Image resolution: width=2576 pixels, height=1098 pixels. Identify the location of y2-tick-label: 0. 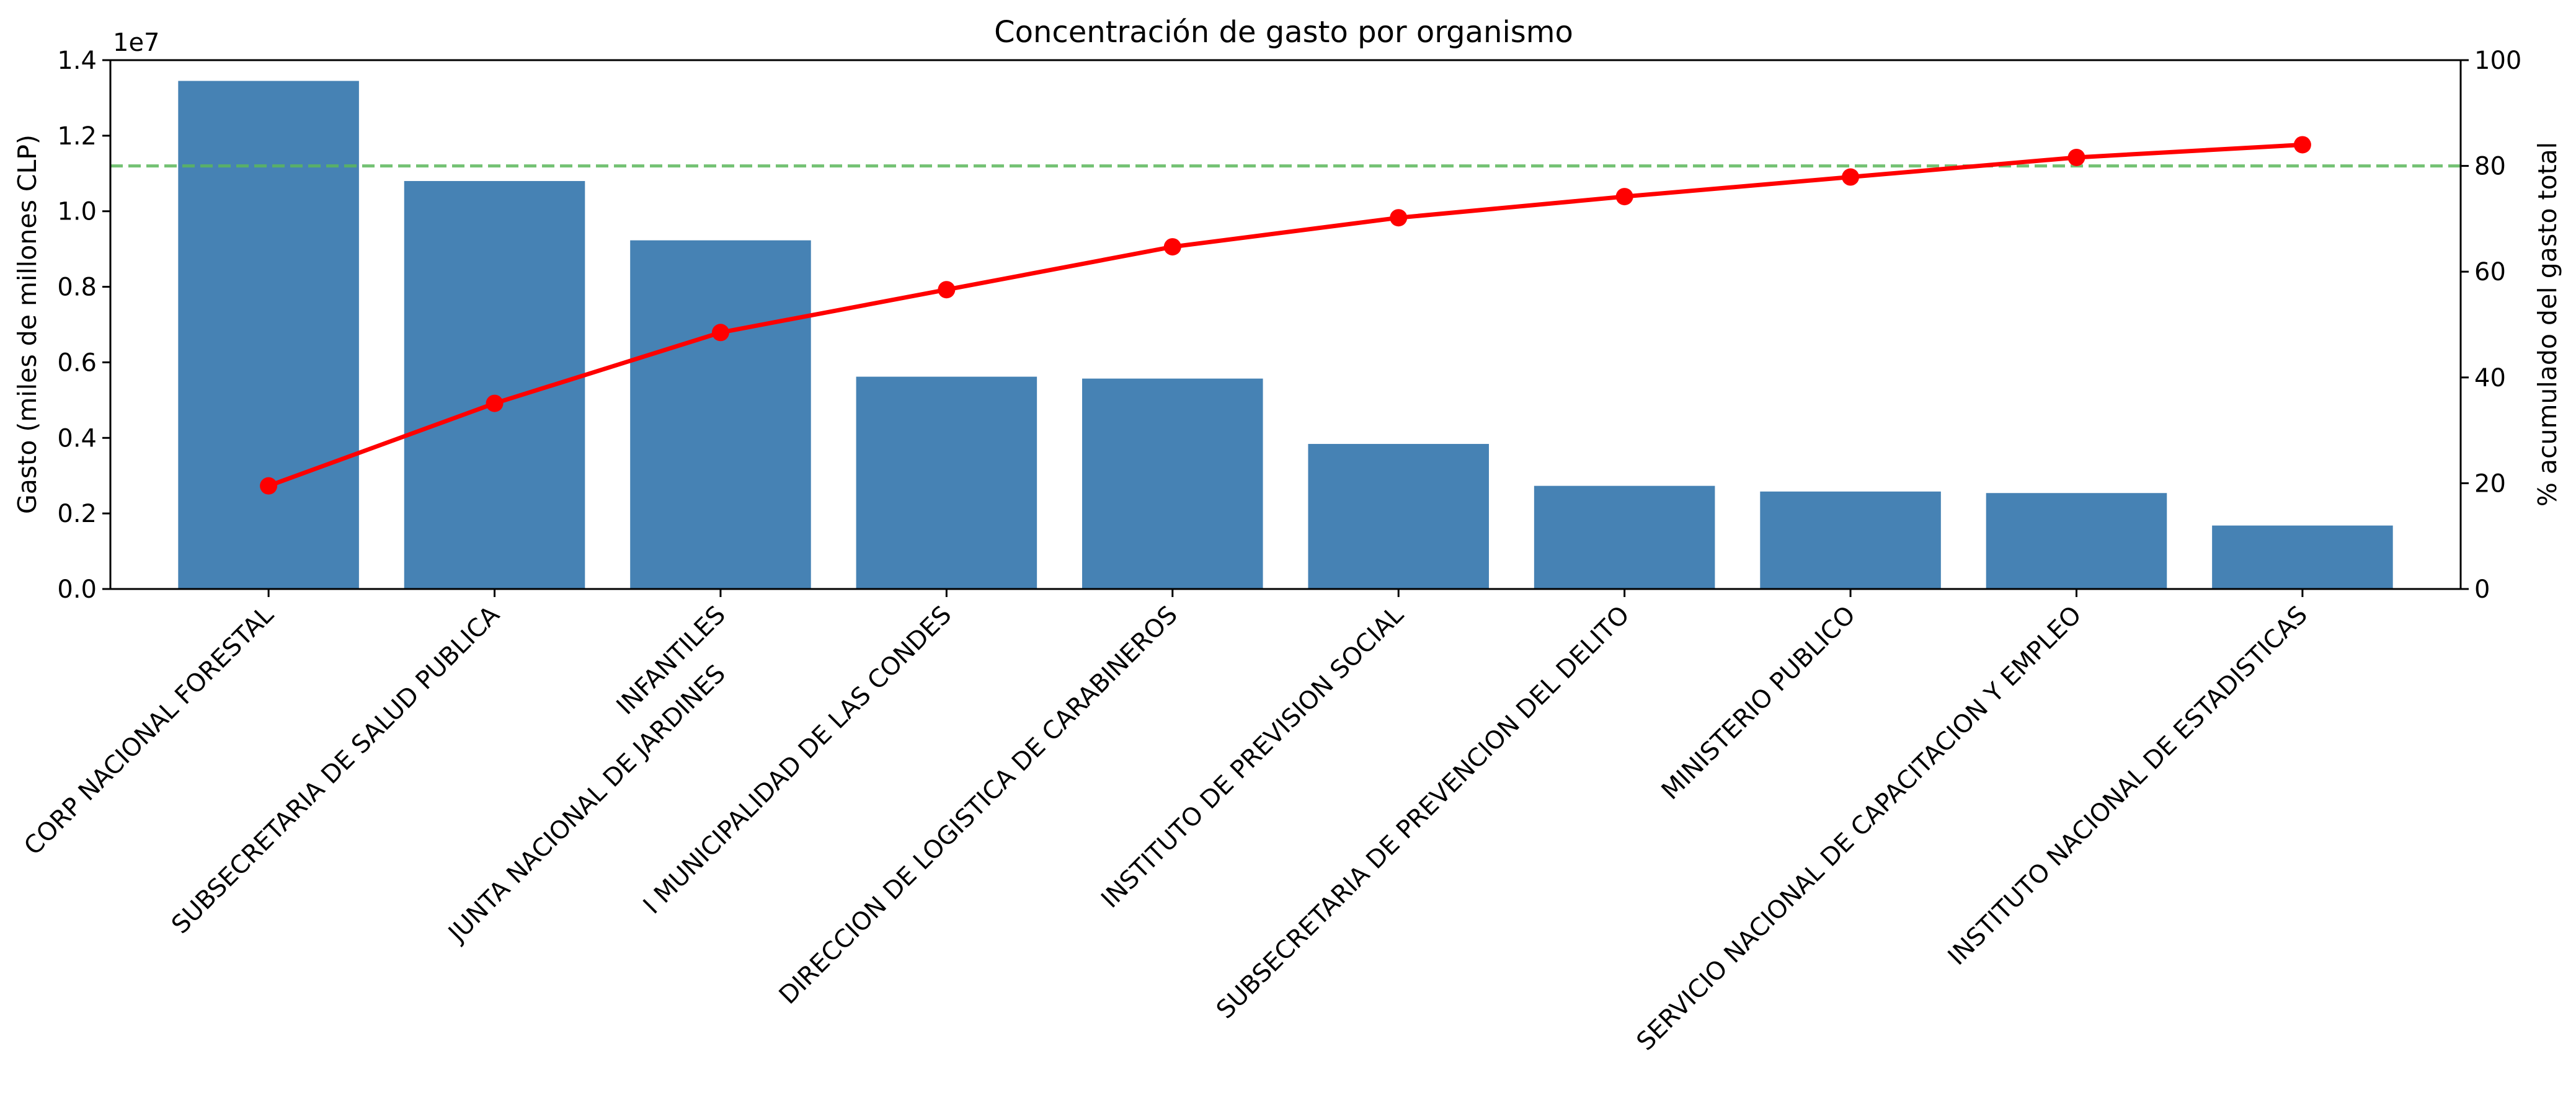
(2482, 589).